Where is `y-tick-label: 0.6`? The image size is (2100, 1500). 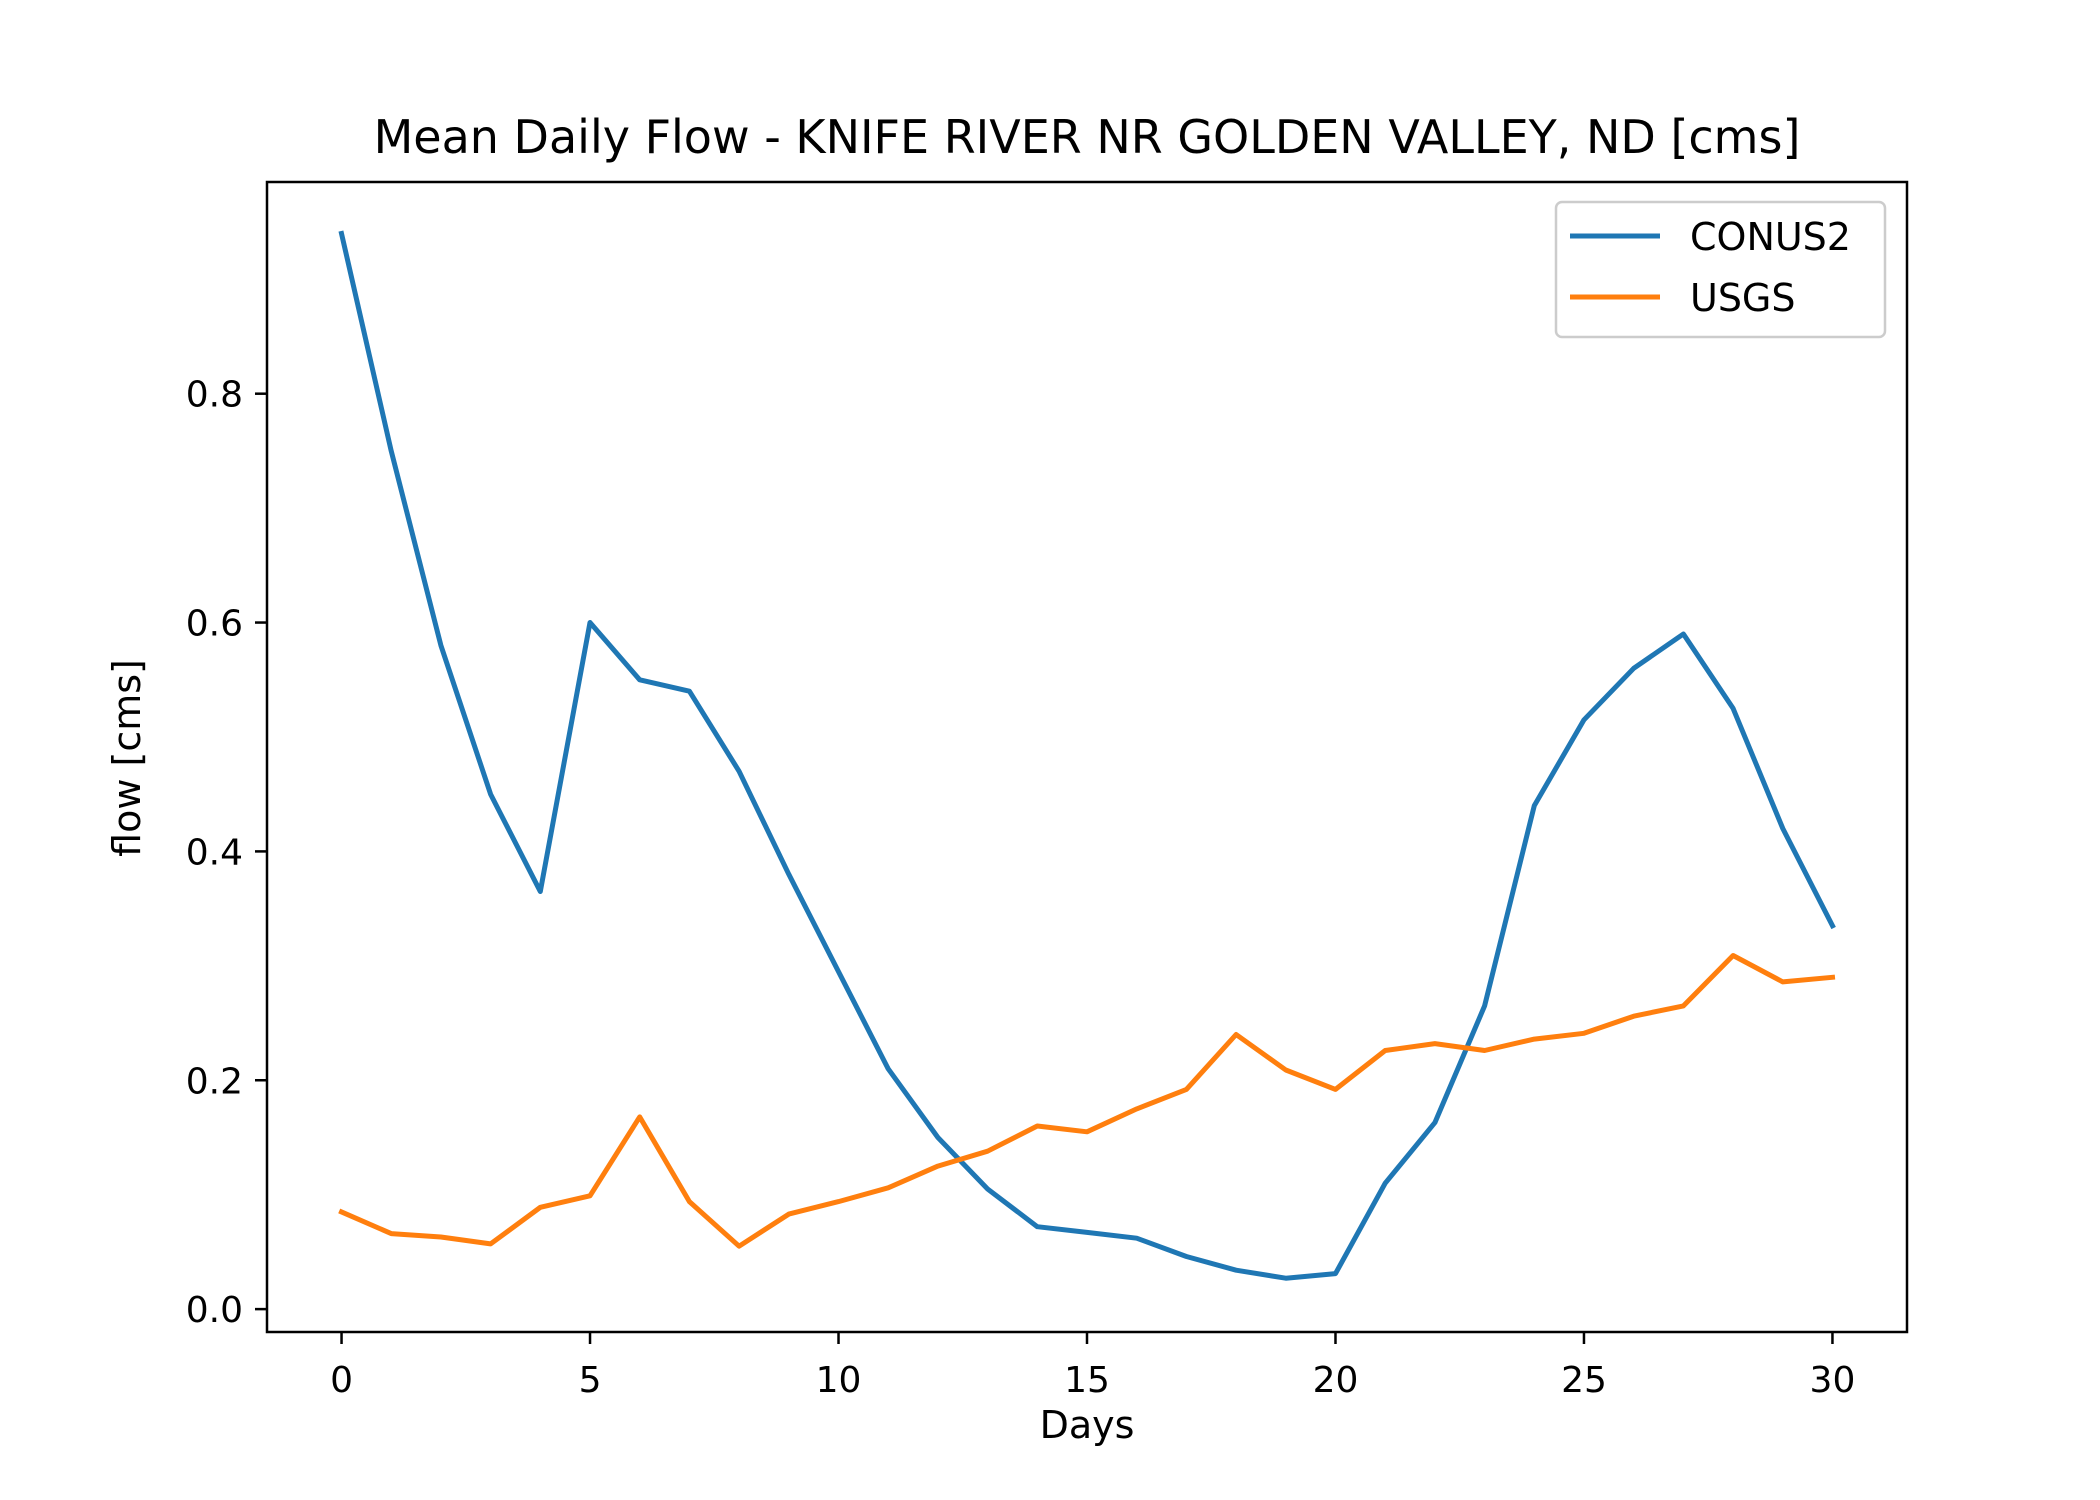 y-tick-label: 0.6 is located at coordinates (214, 624).